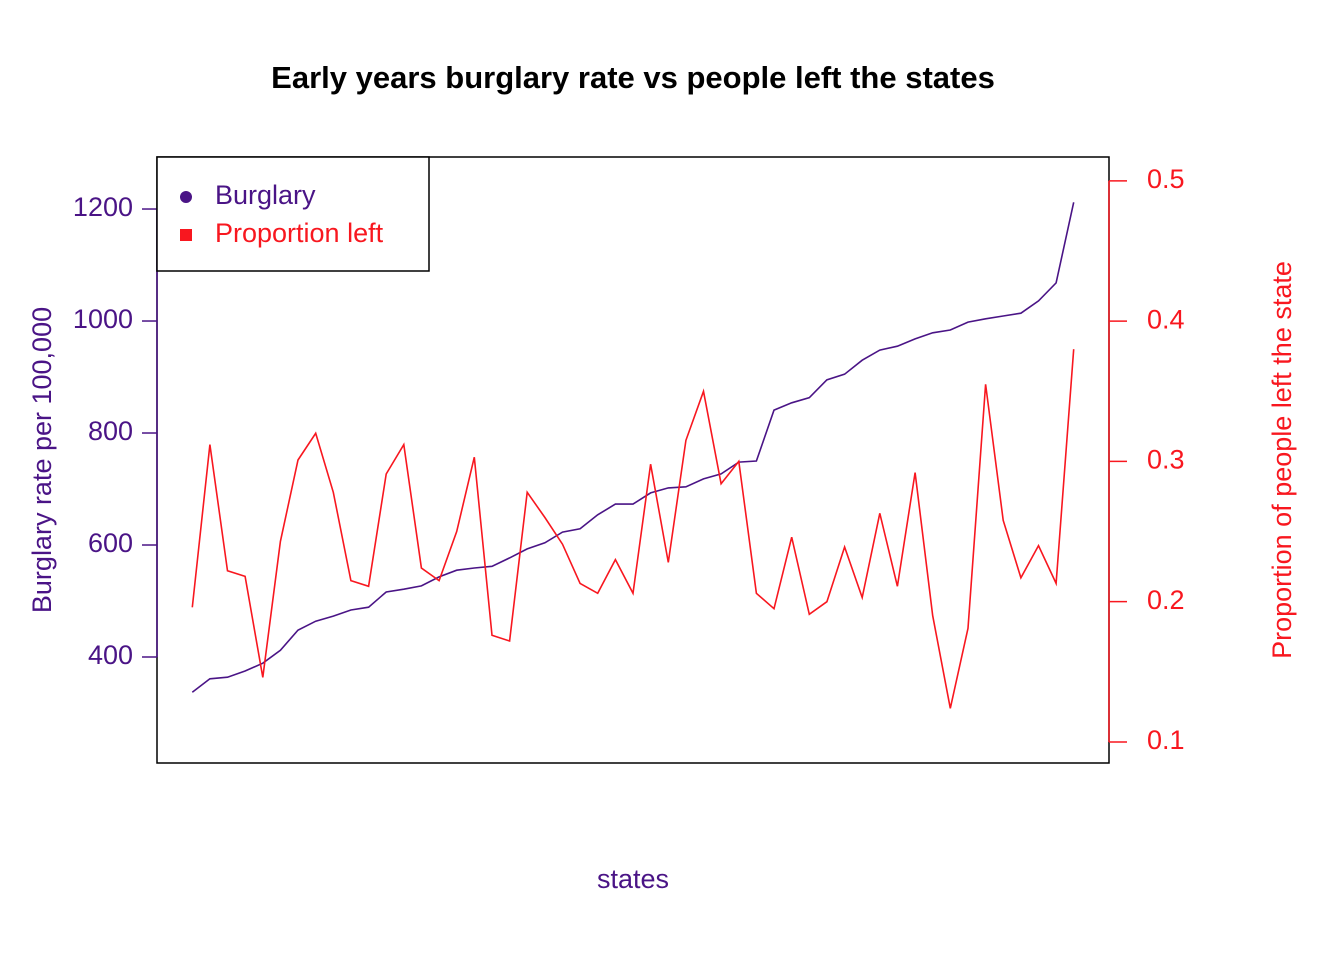  What do you see at coordinates (110, 655) in the screenshot?
I see `y-tick-label: 400` at bounding box center [110, 655].